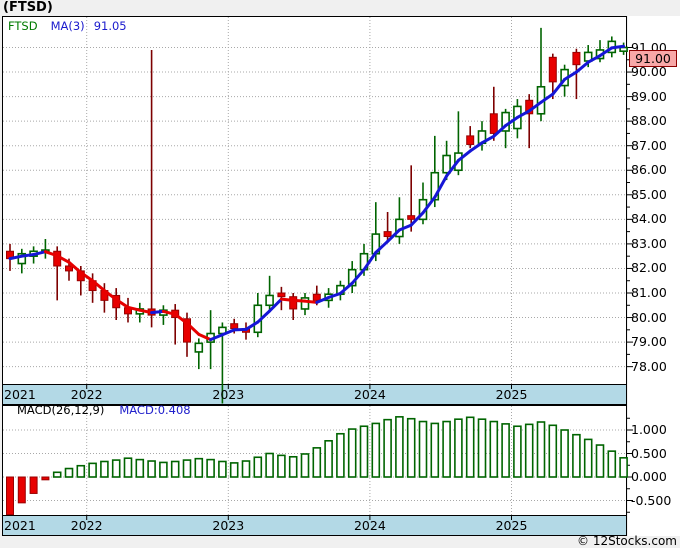  I want to click on last-price-tag: 91.00, so click(653, 58).